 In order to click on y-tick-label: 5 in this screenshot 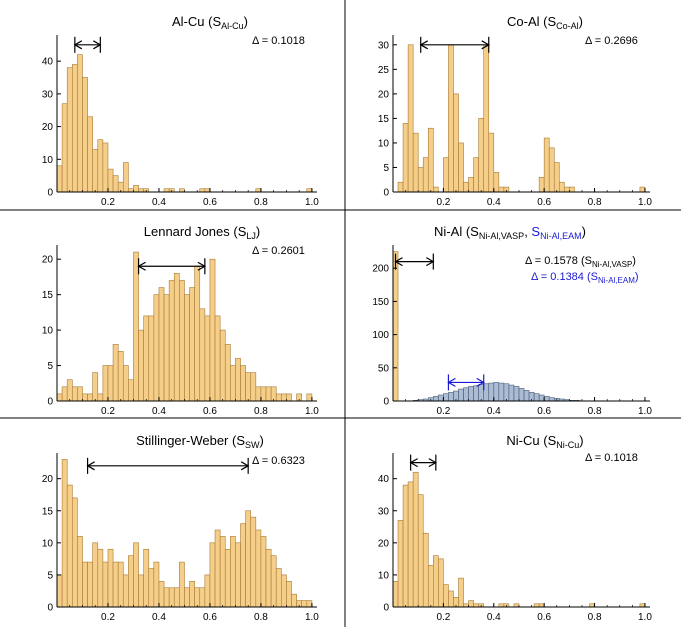, I will do `click(50, 366)`.